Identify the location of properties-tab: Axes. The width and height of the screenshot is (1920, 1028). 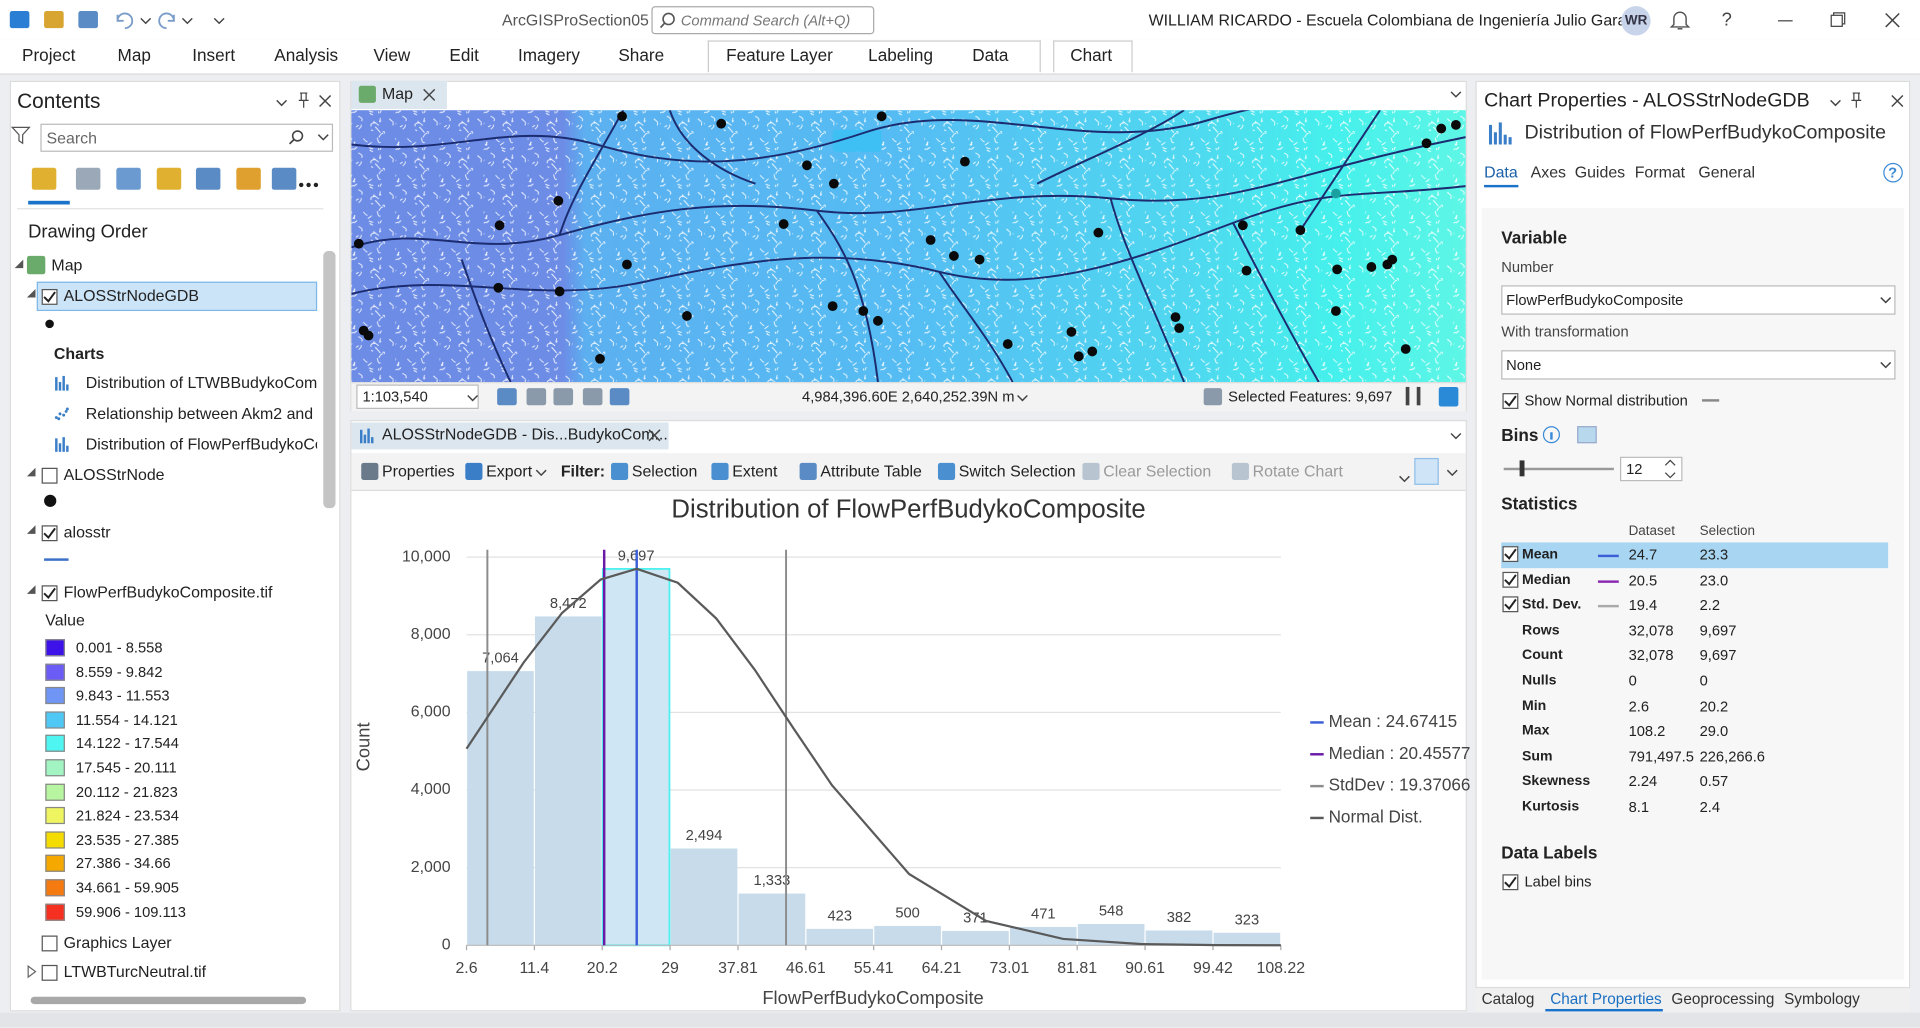
(1548, 172).